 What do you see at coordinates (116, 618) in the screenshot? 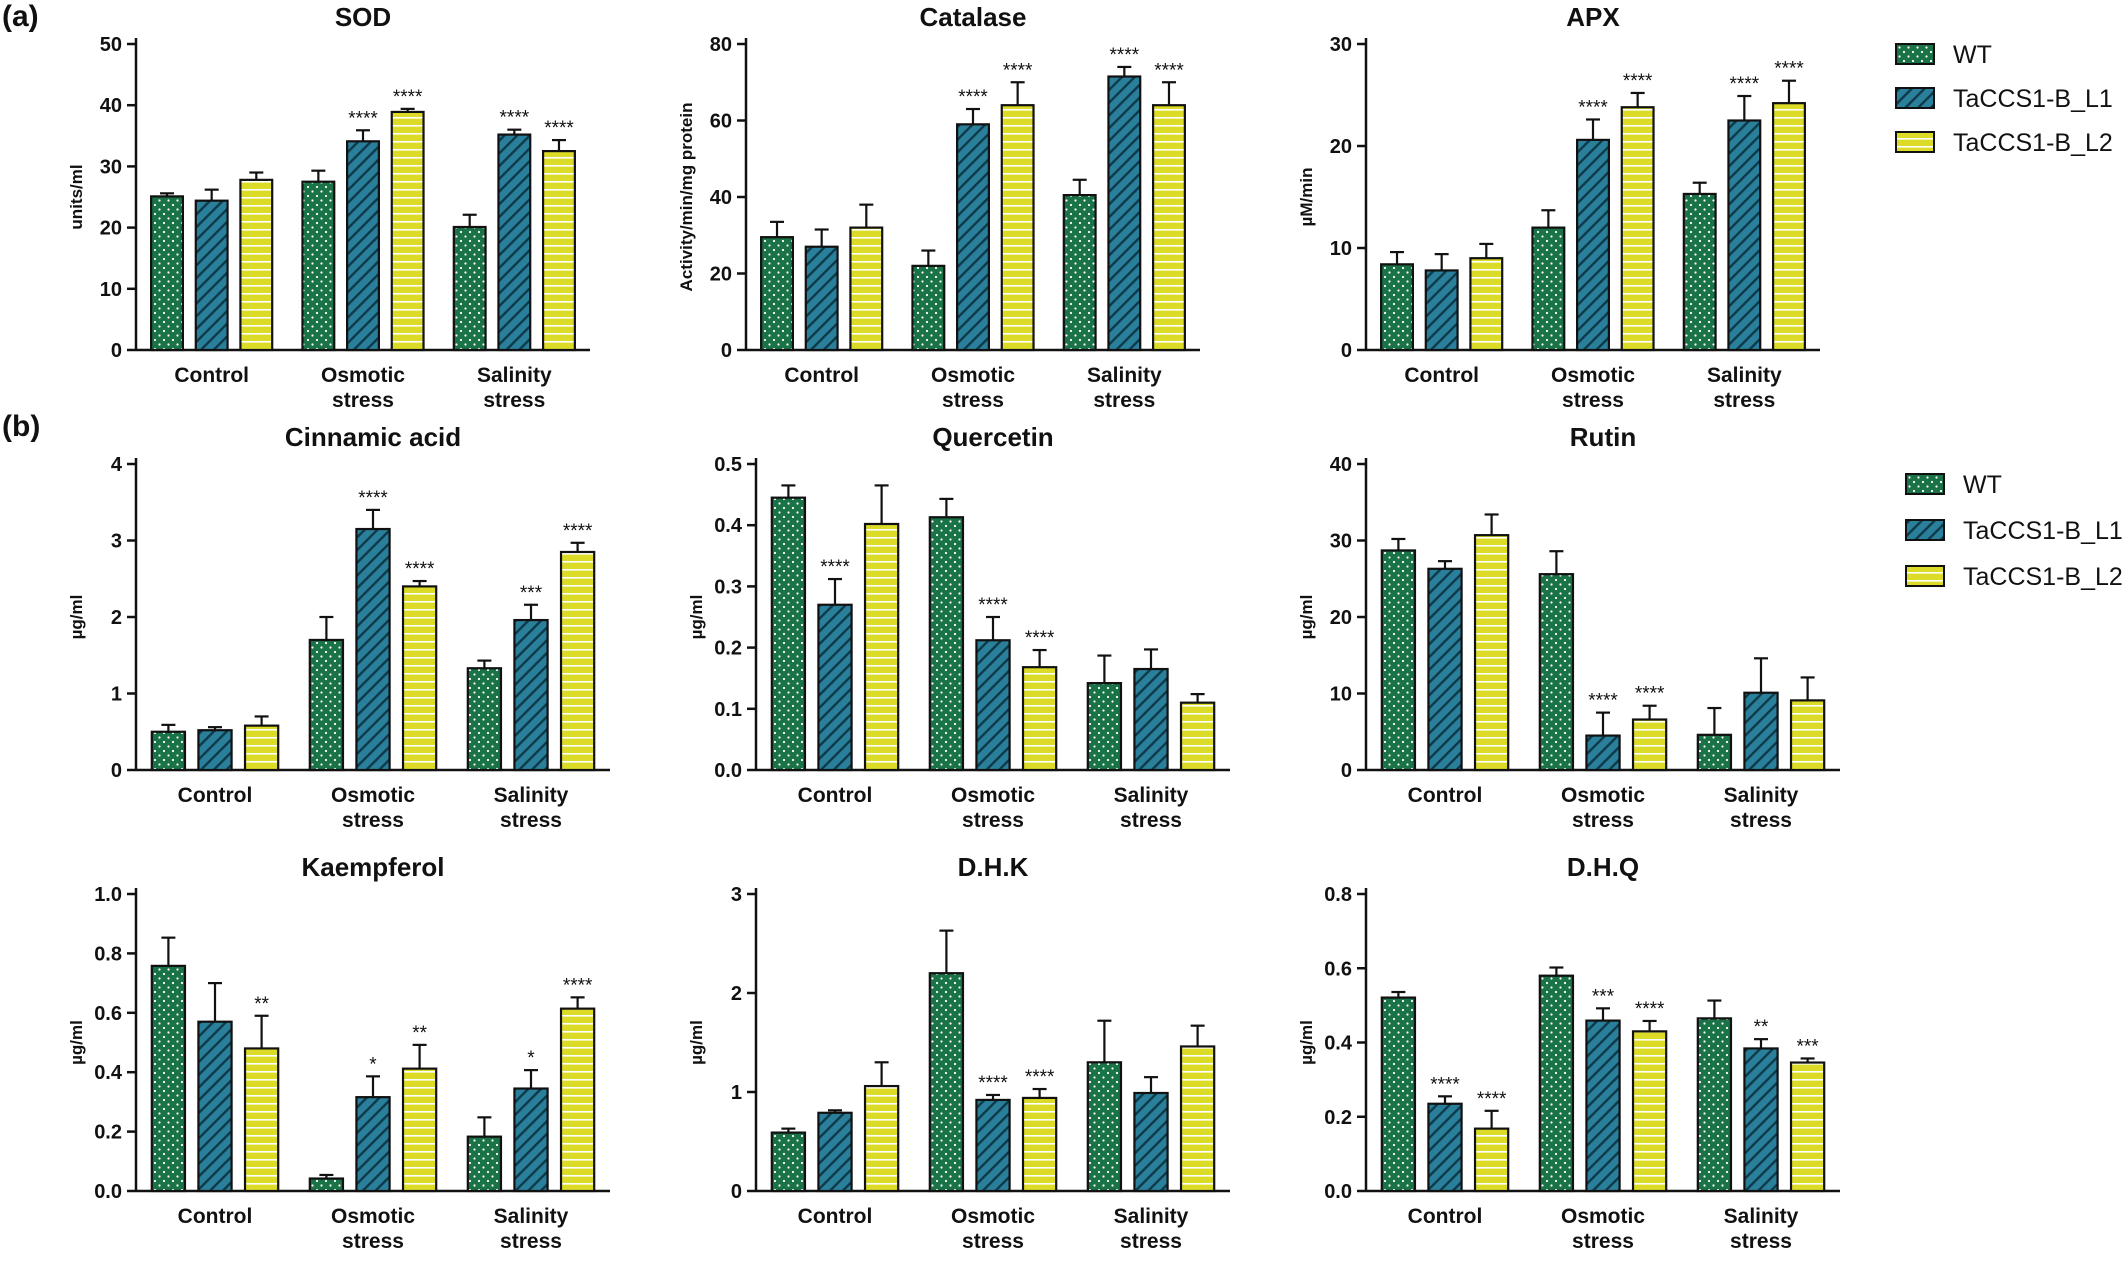
I see `y-tick-label: 2` at bounding box center [116, 618].